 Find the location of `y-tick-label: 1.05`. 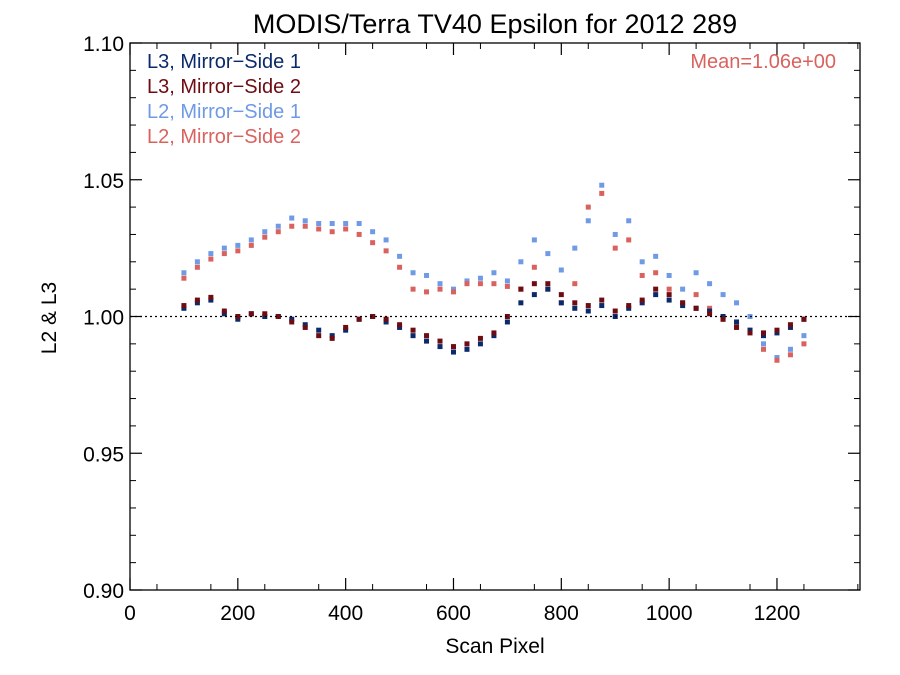

y-tick-label: 1.05 is located at coordinates (103, 181).